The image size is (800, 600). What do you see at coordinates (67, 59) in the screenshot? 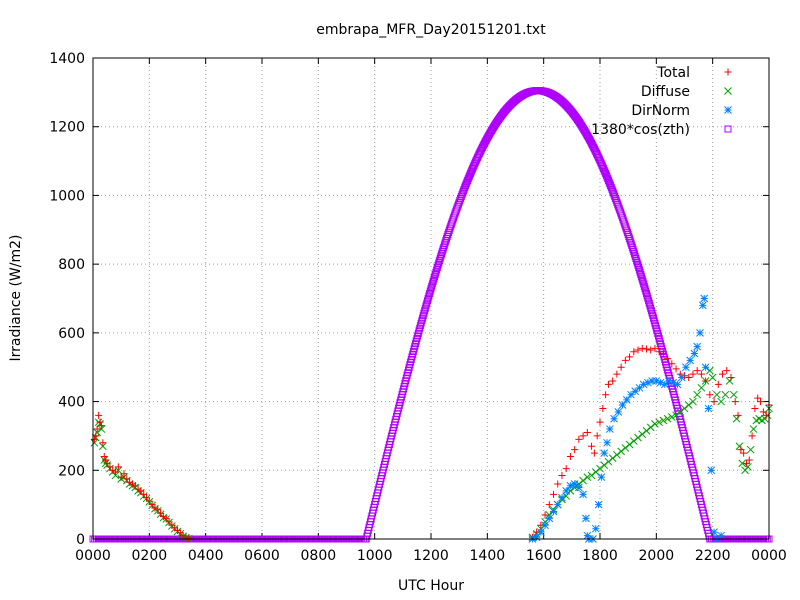
I see `y-tick-label: 1400` at bounding box center [67, 59].